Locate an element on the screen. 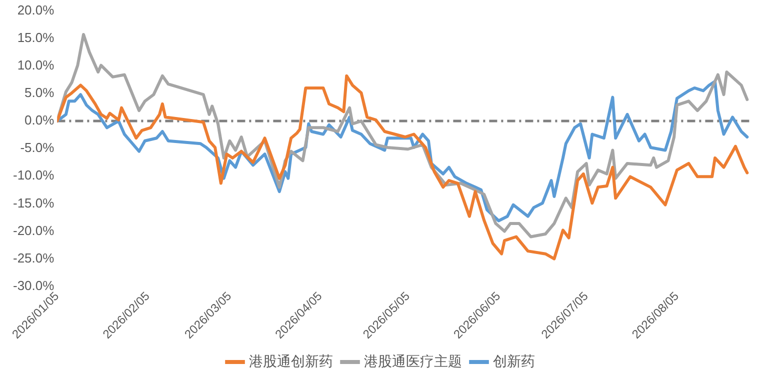  y-tick-label: -5.0% is located at coordinates (37, 148).